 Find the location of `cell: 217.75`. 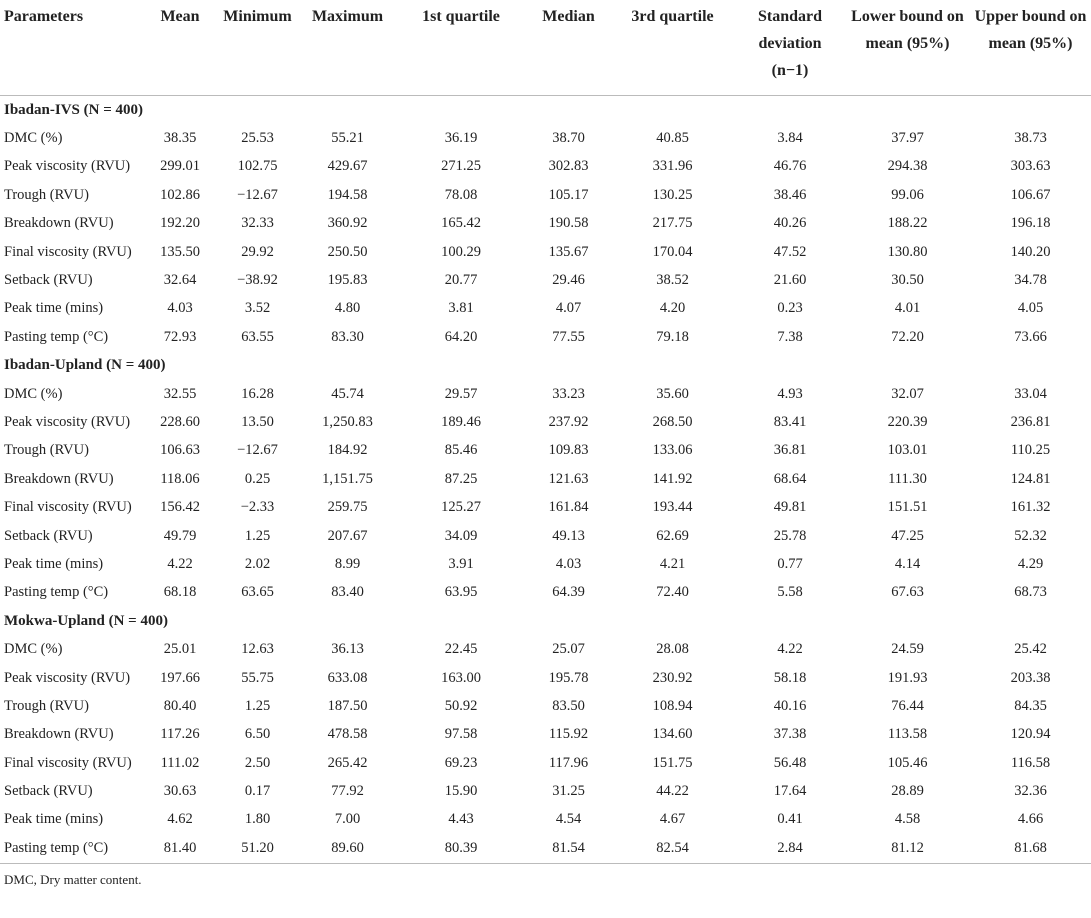

cell: 217.75 is located at coordinates (672, 223).